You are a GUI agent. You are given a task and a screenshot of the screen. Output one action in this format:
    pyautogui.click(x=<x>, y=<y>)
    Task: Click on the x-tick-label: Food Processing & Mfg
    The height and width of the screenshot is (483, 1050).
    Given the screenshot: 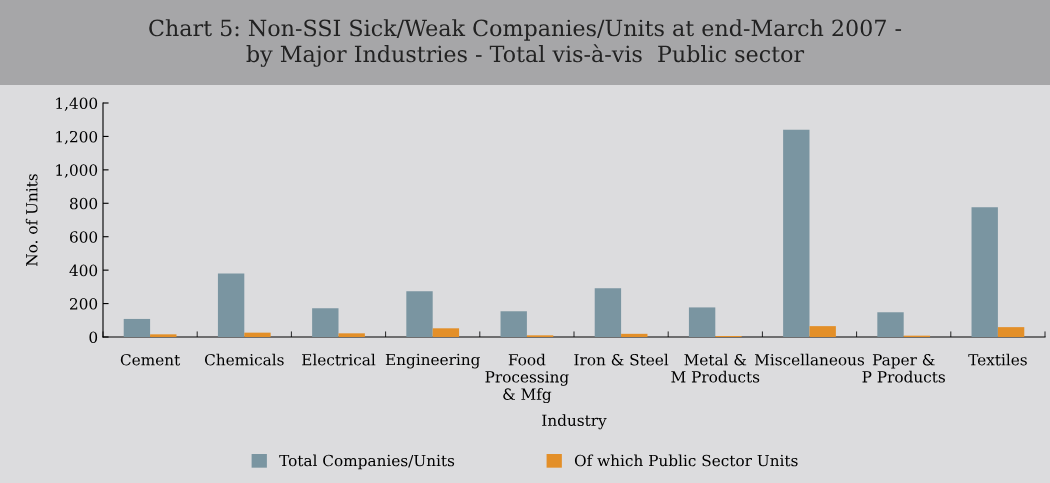 What is the action you would take?
    pyautogui.click(x=527, y=378)
    